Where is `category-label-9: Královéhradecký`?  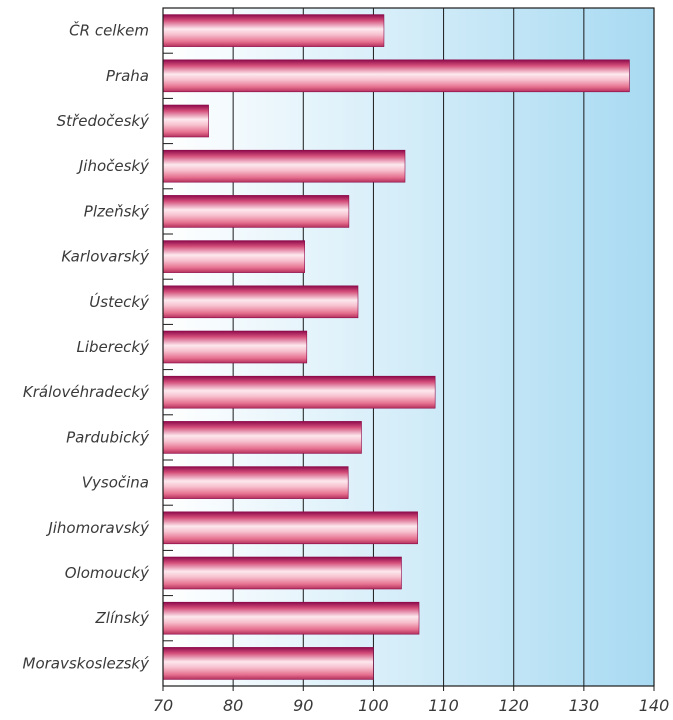 category-label-9: Královéhradecký is located at coordinates (86, 392).